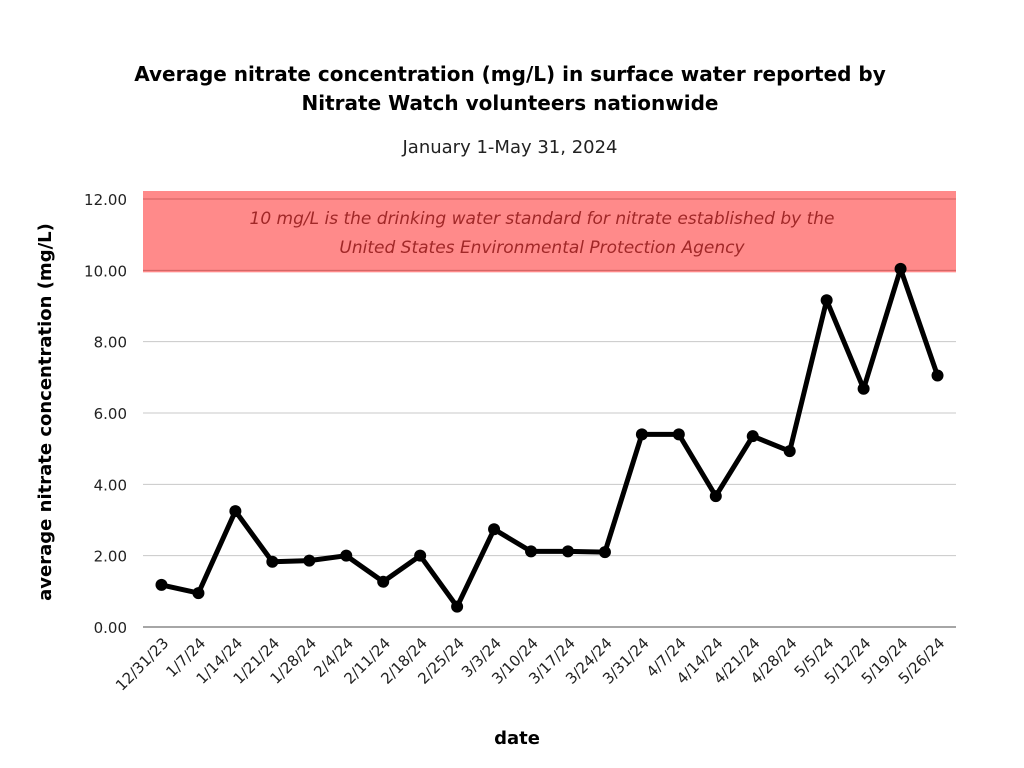 This screenshot has height=768, width=1024. I want to click on y-axis-ticks: 0.00 2.00 4.00 6.00 8.00 10.00 12.00, so click(105, 414).